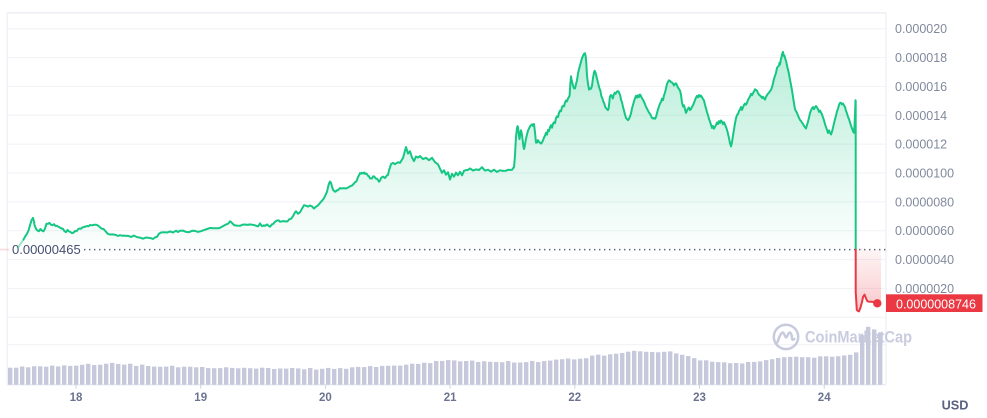 This screenshot has width=987, height=418. I want to click on svg-text: 20, so click(325, 398).